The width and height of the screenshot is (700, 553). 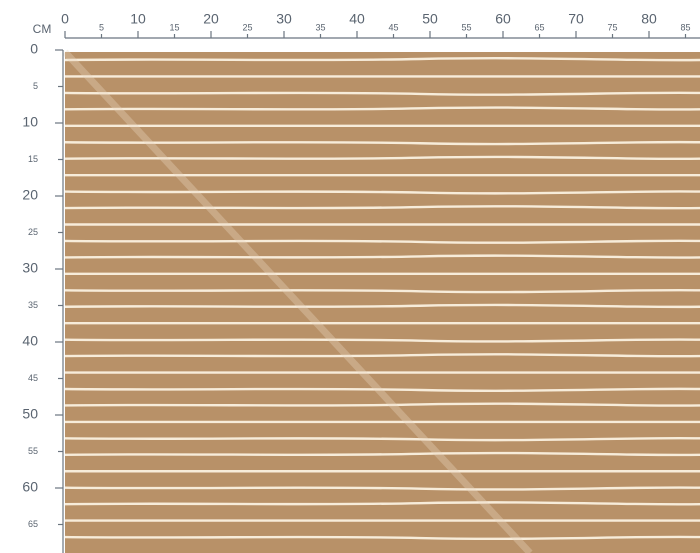 What do you see at coordinates (30, 414) in the screenshot?
I see `left-tick-label: 50` at bounding box center [30, 414].